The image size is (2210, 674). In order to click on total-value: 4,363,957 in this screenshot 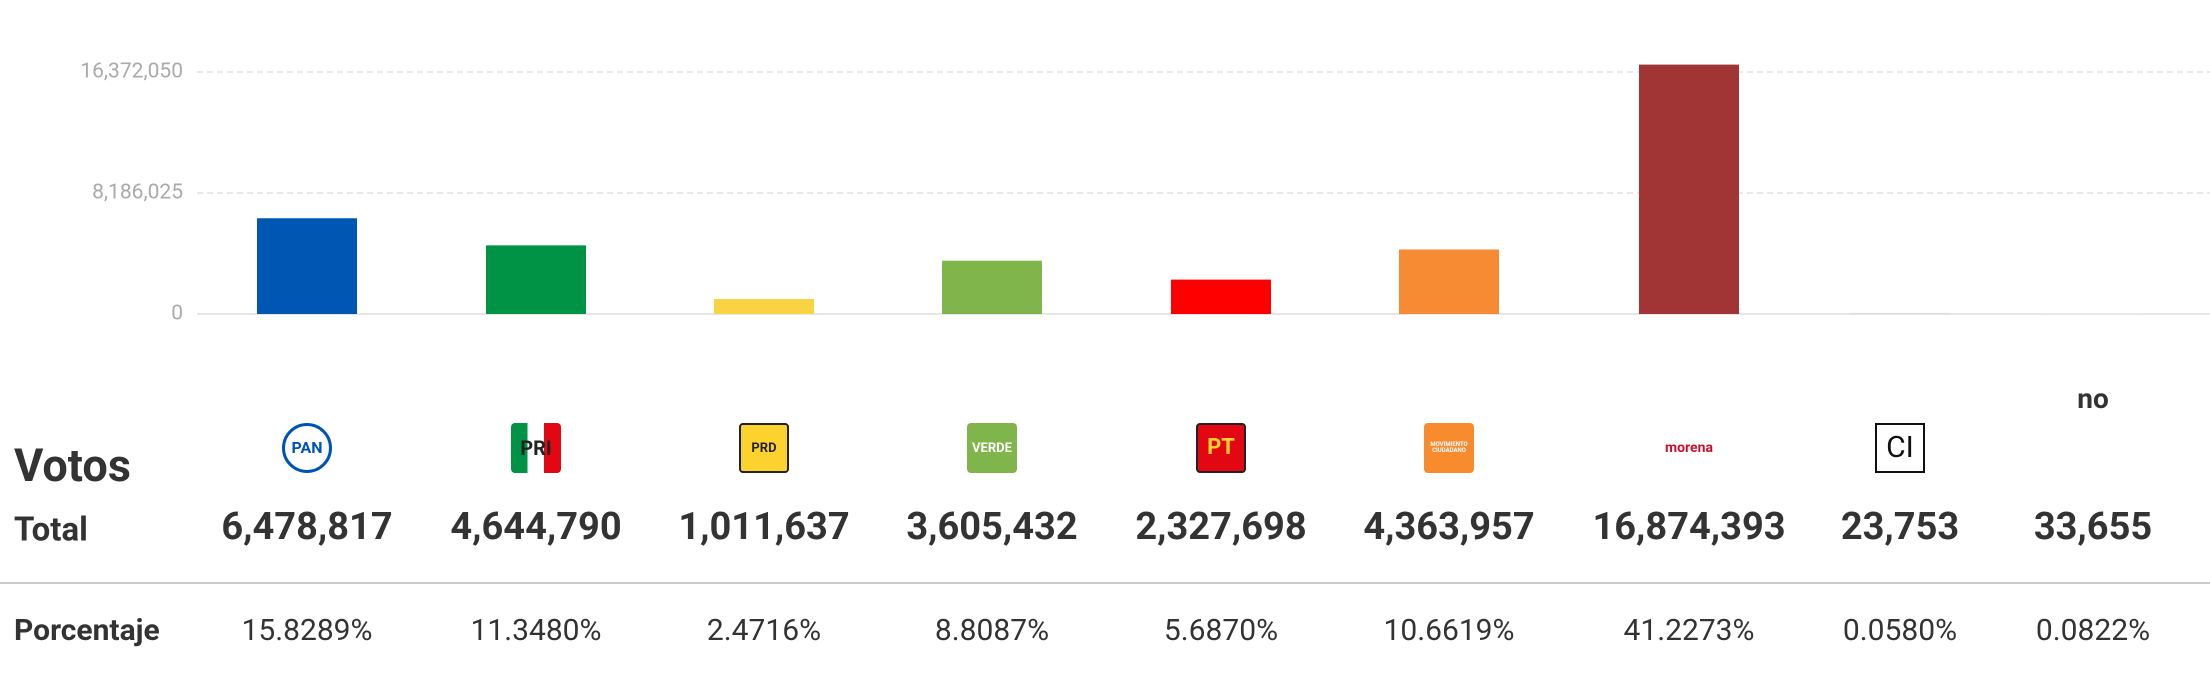, I will do `click(1448, 527)`.